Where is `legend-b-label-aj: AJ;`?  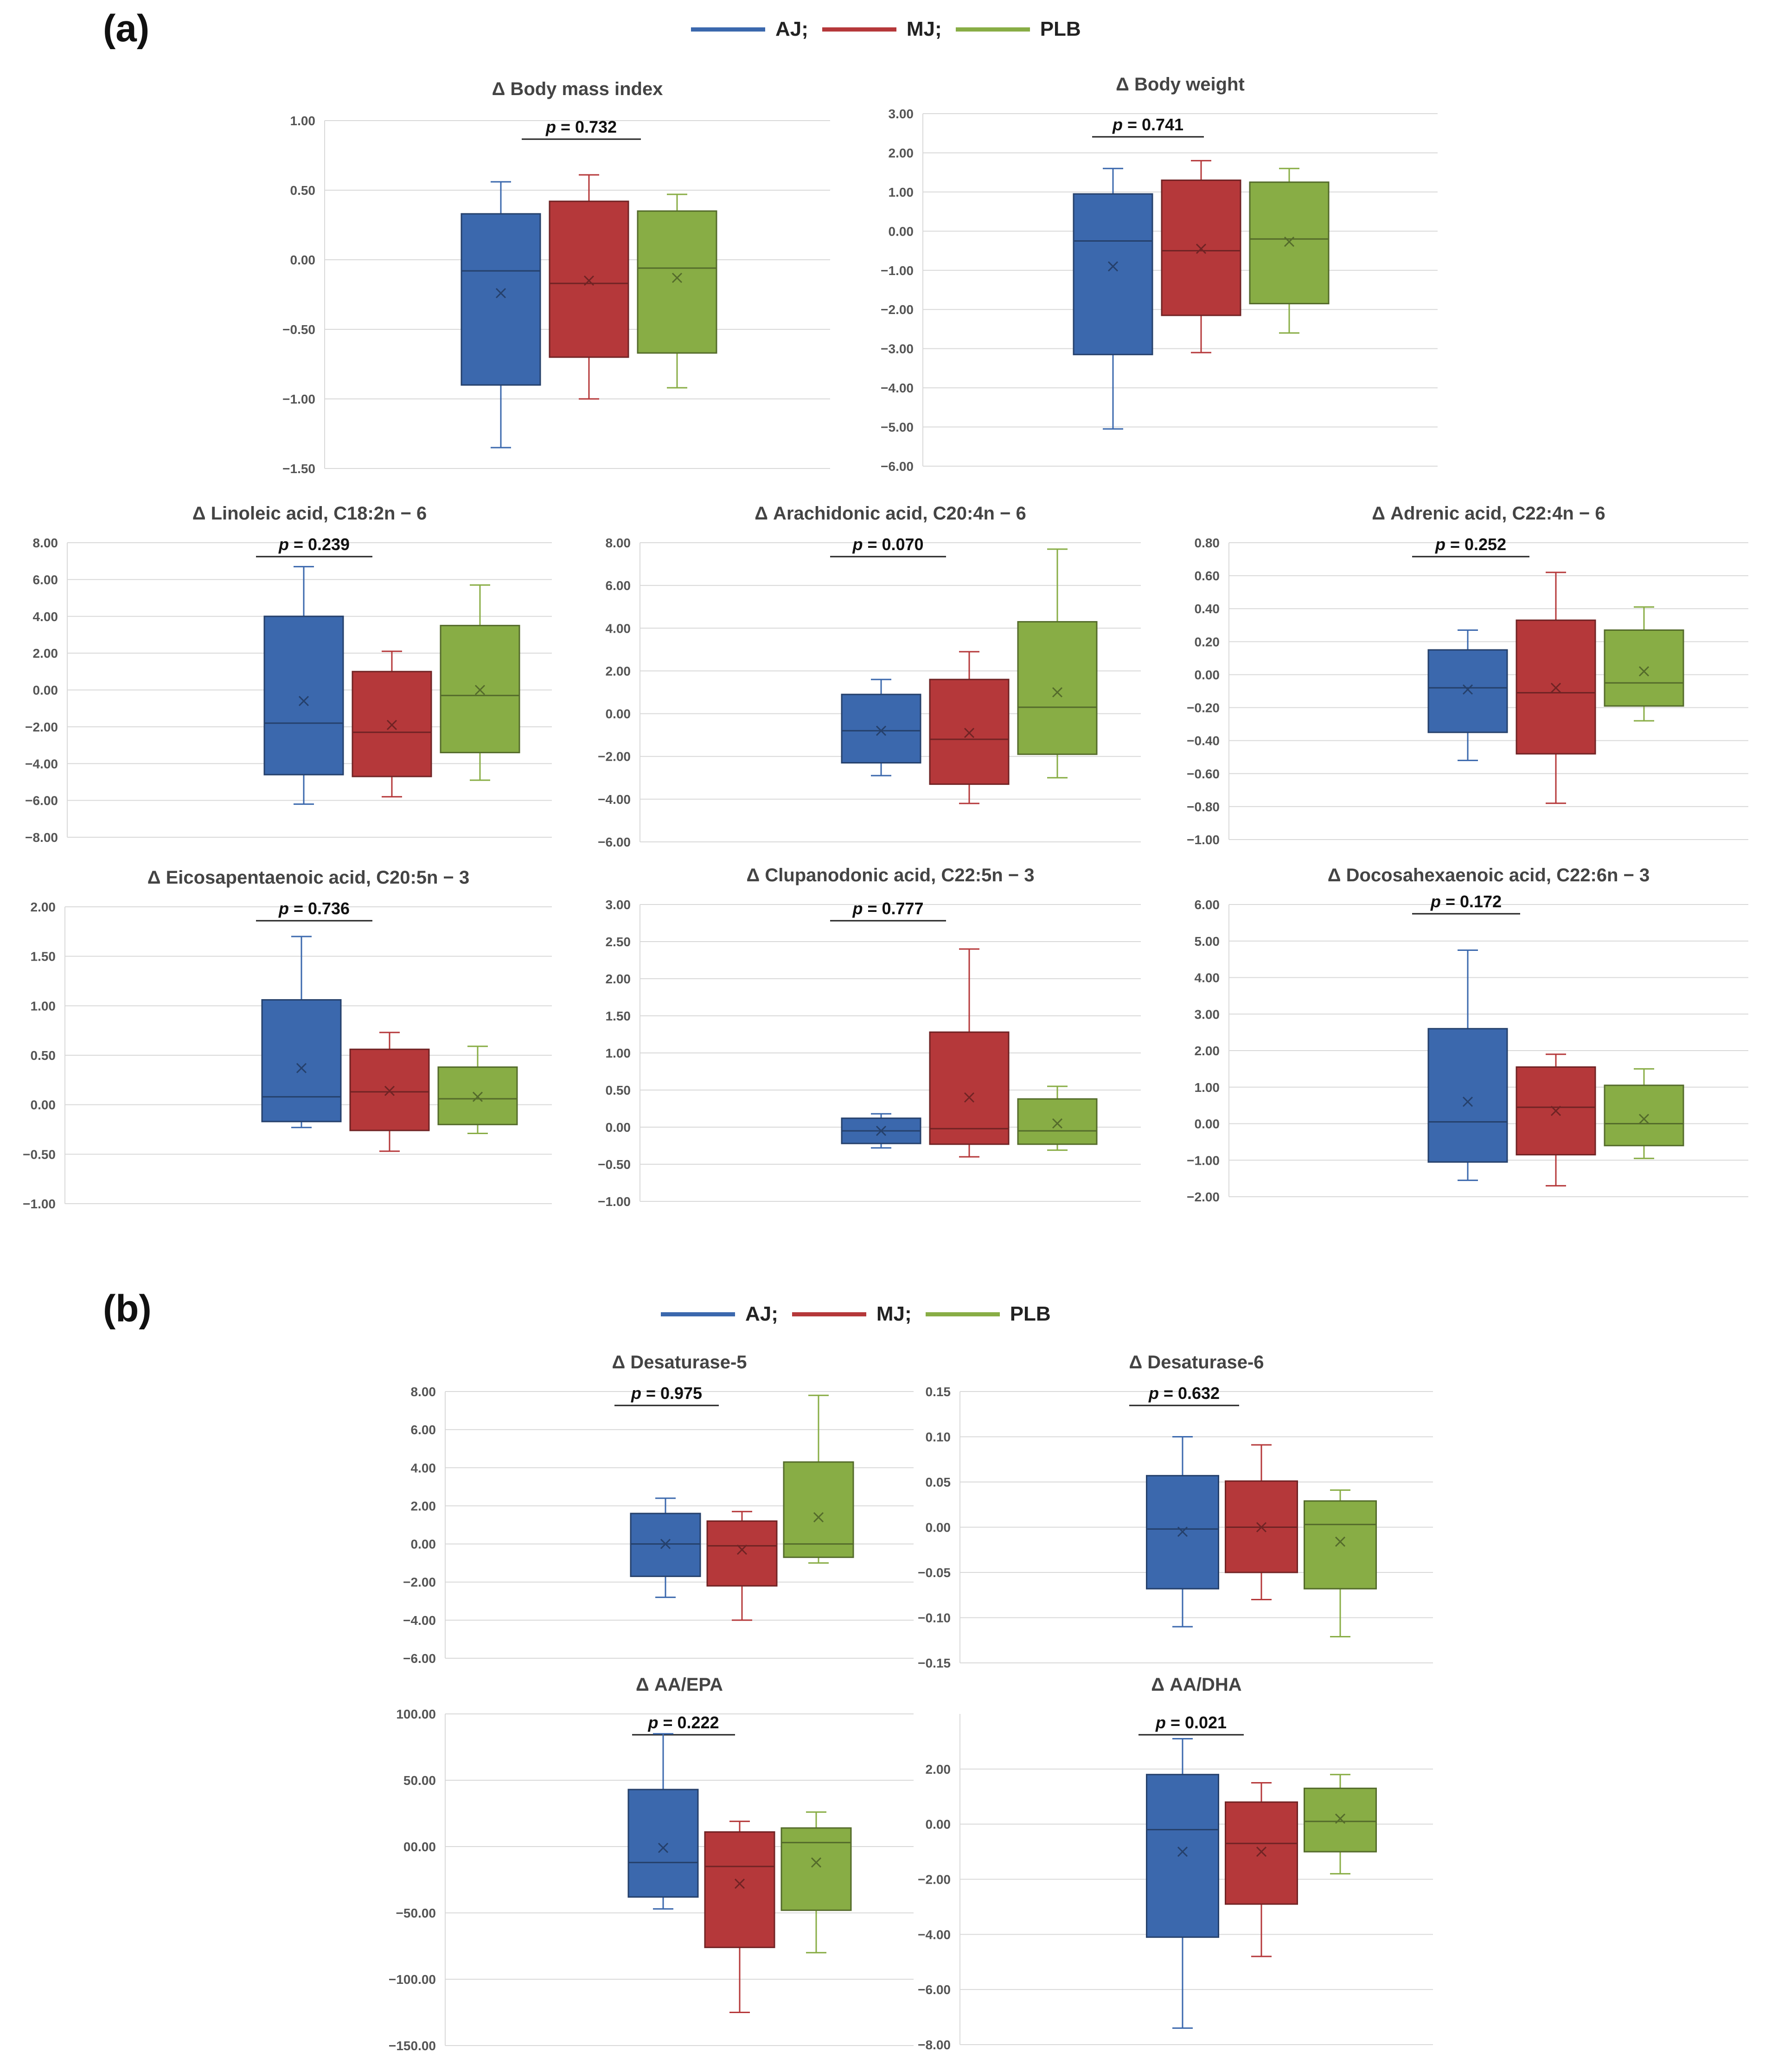 legend-b-label-aj: AJ; is located at coordinates (761, 1313).